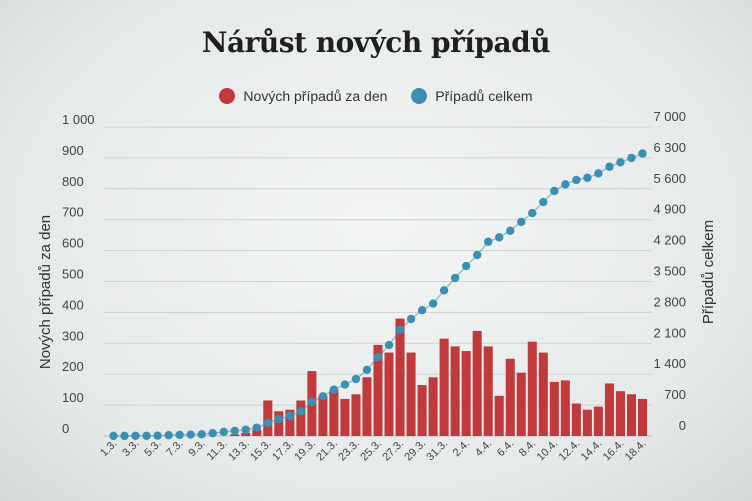  I want to click on legend-item-daily: Nových případů za den, so click(303, 96).